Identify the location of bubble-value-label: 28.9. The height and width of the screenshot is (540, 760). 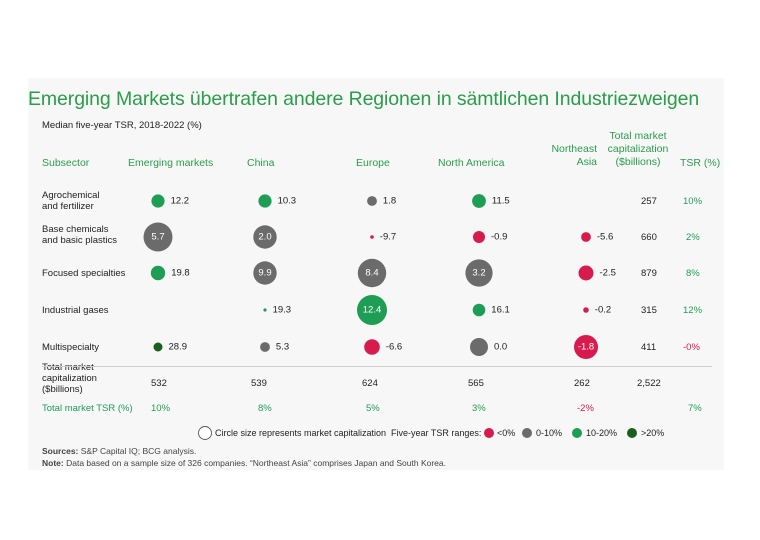
(178, 347).